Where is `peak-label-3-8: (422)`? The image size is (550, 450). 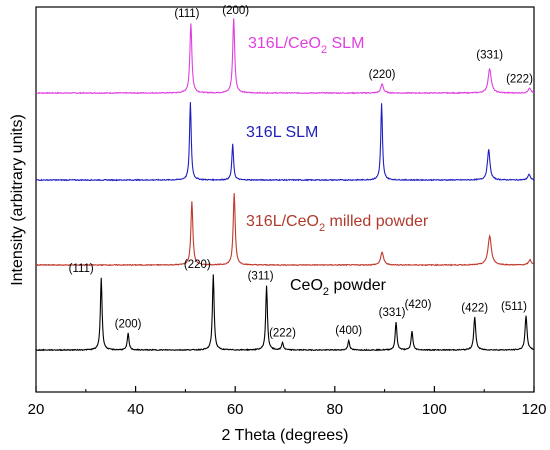
peak-label-3-8: (422) is located at coordinates (474, 308).